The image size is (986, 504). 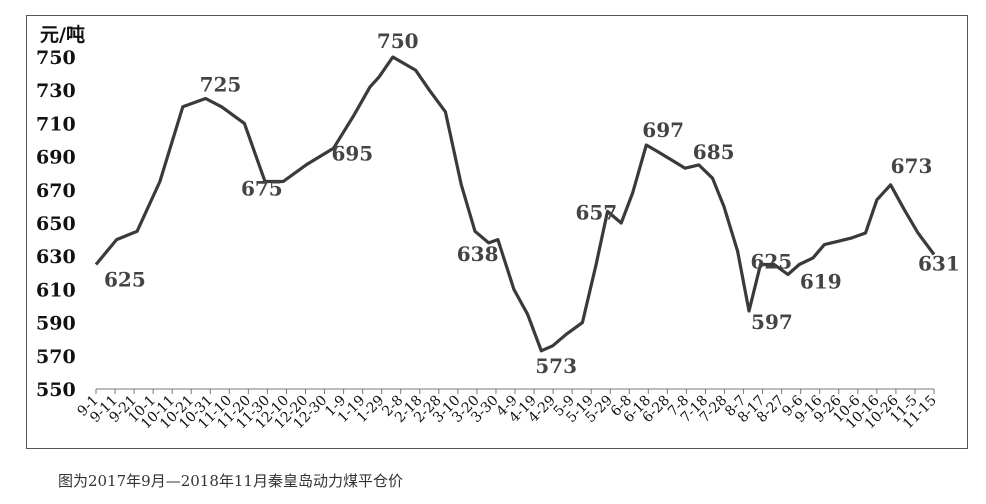 What do you see at coordinates (398, 41) in the screenshot?
I see `data-label: 750` at bounding box center [398, 41].